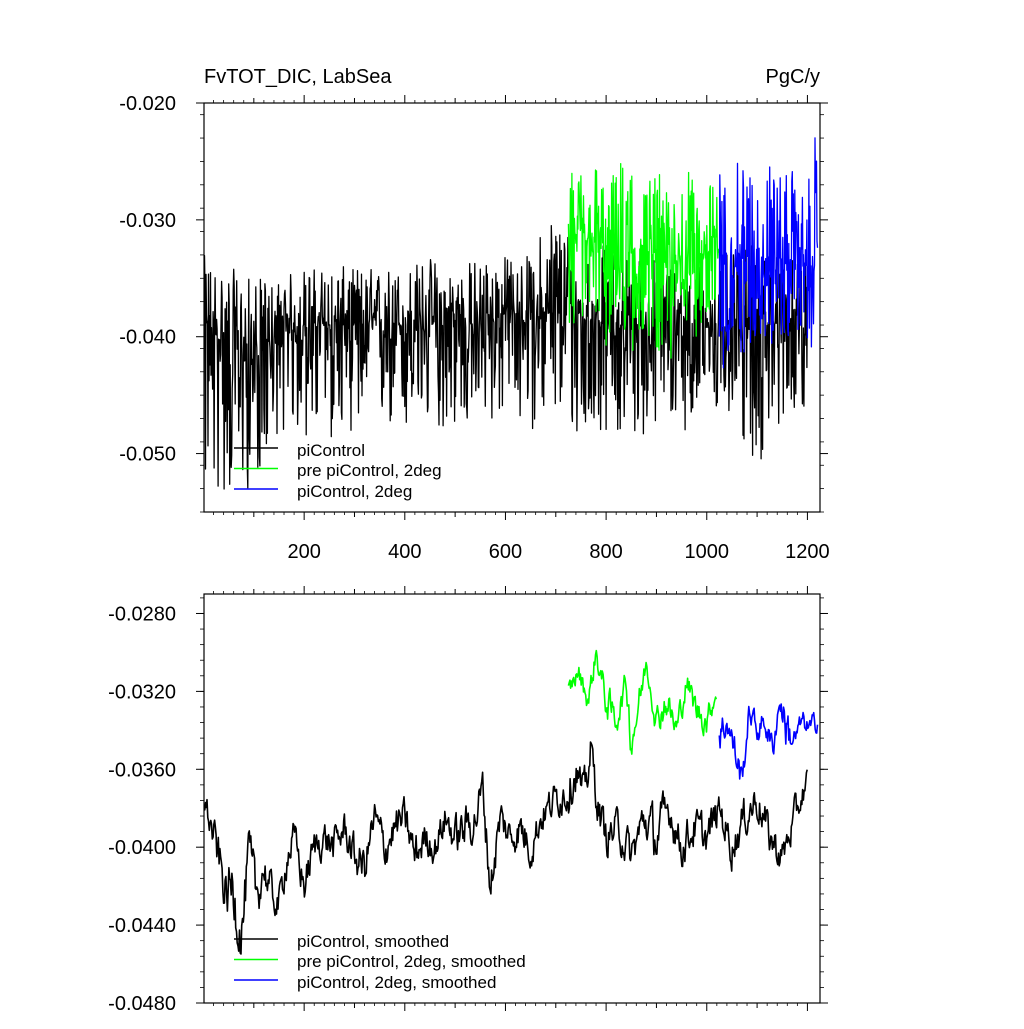  I want to click on legend-label-pre-picontrol-2deg-smoothed: pre piControl, 2deg, smoothed, so click(411, 961).